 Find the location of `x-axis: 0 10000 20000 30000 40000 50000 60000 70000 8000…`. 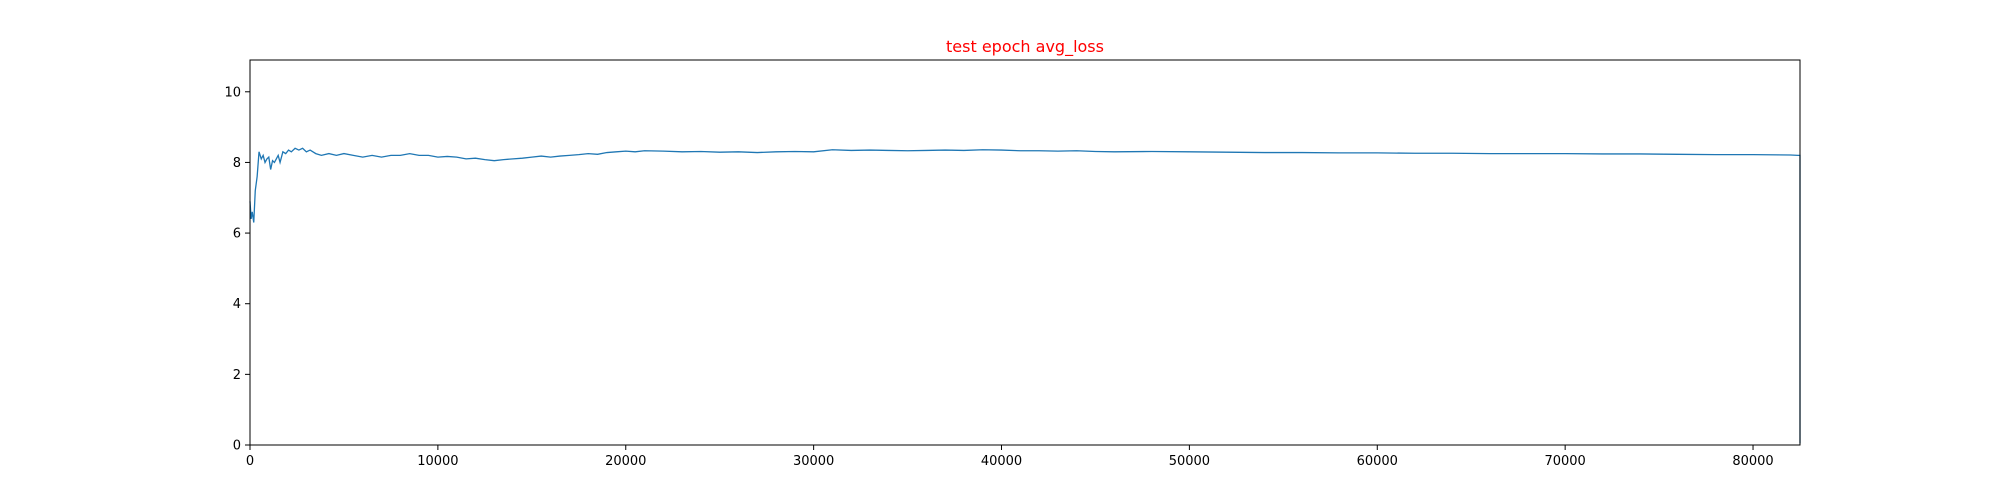

x-axis: 0 10000 20000 30000 40000 50000 60000 70000 8000… is located at coordinates (1010, 457).